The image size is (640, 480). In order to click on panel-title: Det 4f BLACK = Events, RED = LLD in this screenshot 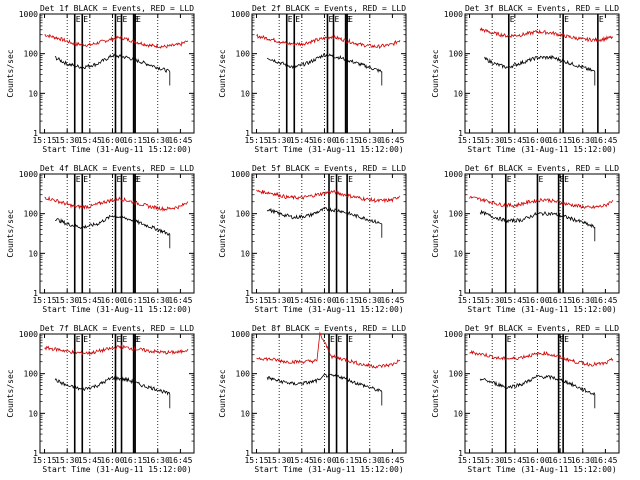, I will do `click(117, 168)`.